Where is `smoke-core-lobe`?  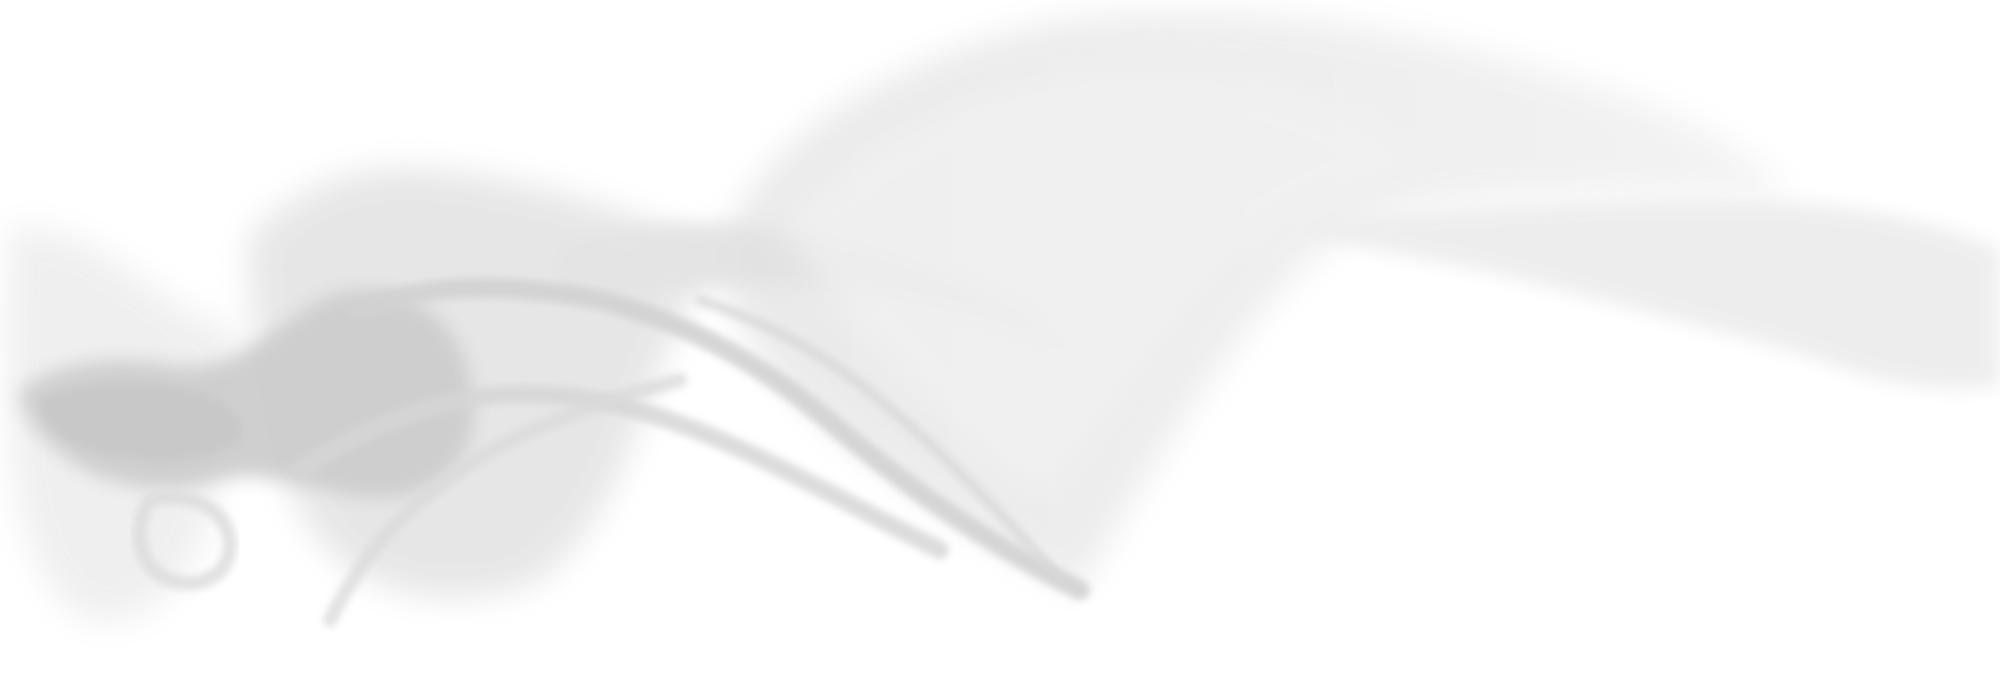 smoke-core-lobe is located at coordinates (141, 421).